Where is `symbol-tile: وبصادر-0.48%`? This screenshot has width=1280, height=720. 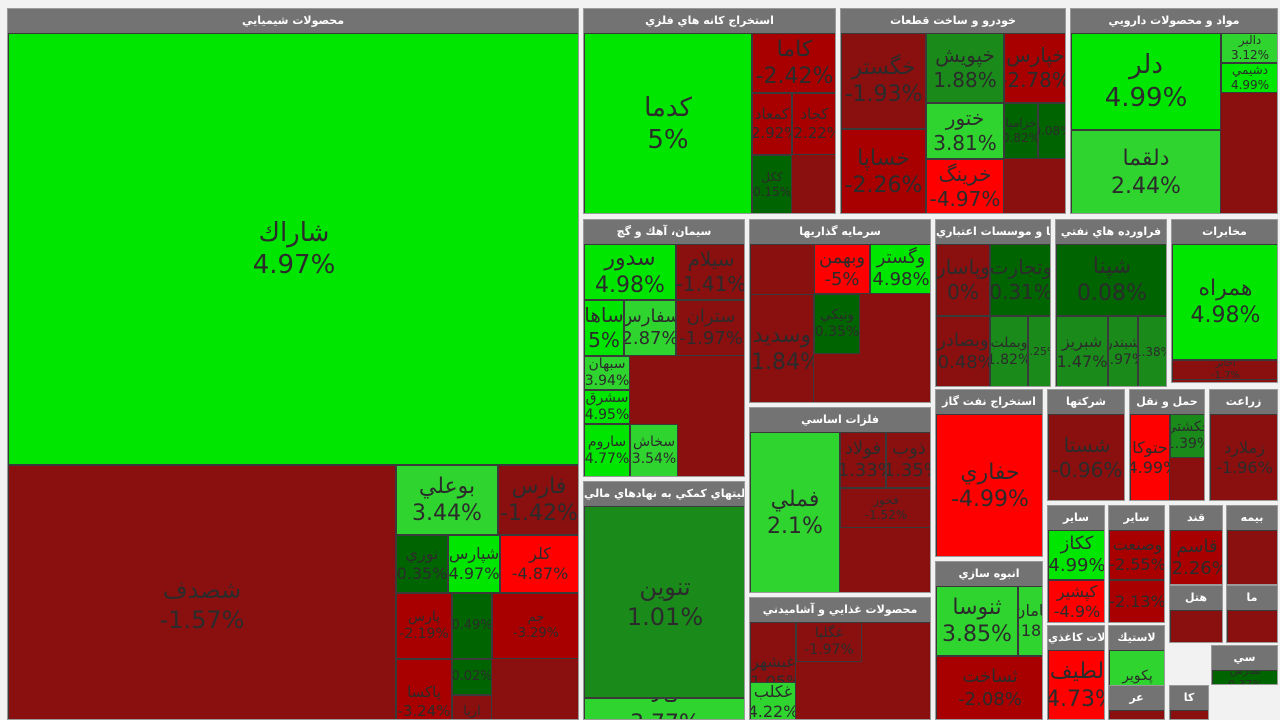 symbol-tile: وبصادر-0.48% is located at coordinates (963, 351).